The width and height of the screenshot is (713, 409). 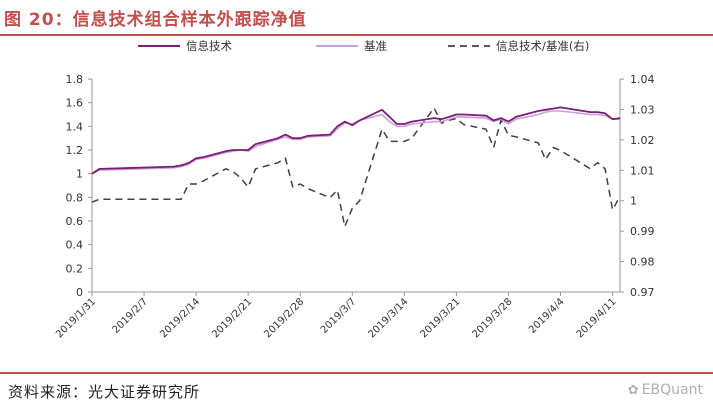 I want to click on x-tick-label: 2019/2/21, so click(x=232, y=318).